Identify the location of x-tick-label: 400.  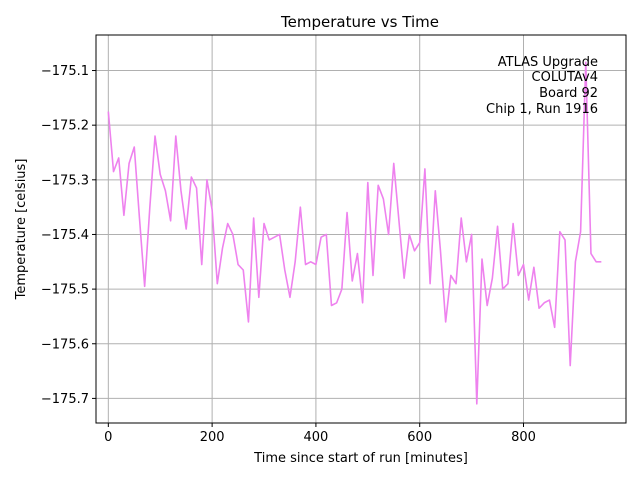
(316, 437).